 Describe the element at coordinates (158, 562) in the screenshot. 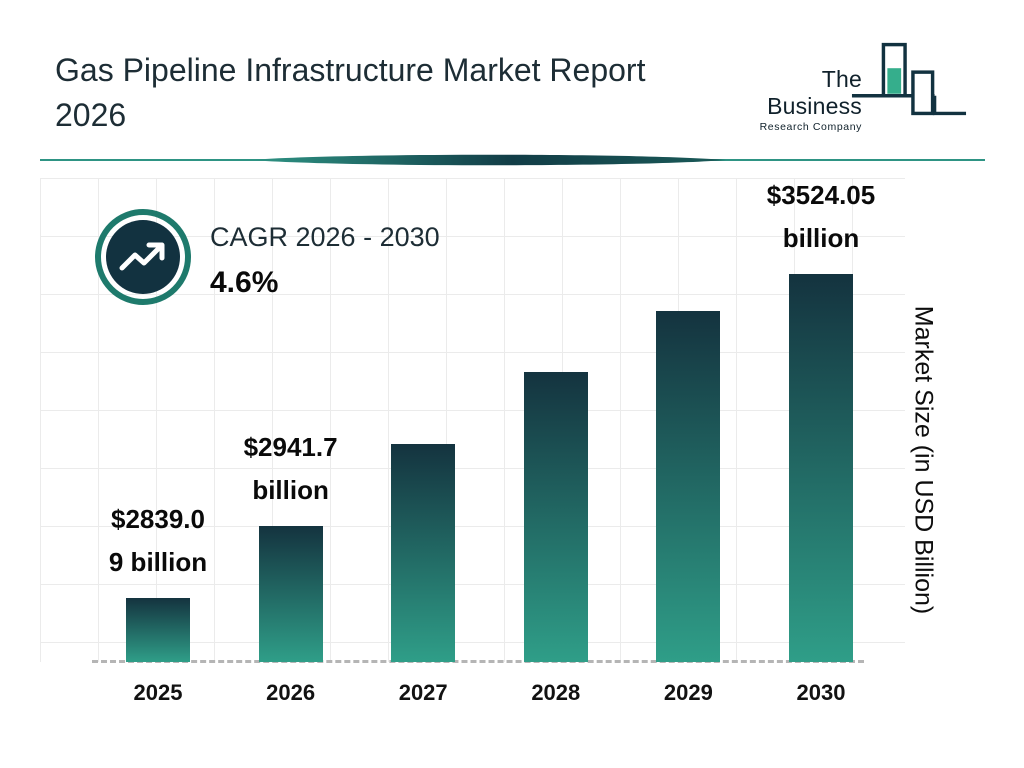

I see `bar-value-label-line: 9 billion` at that location.